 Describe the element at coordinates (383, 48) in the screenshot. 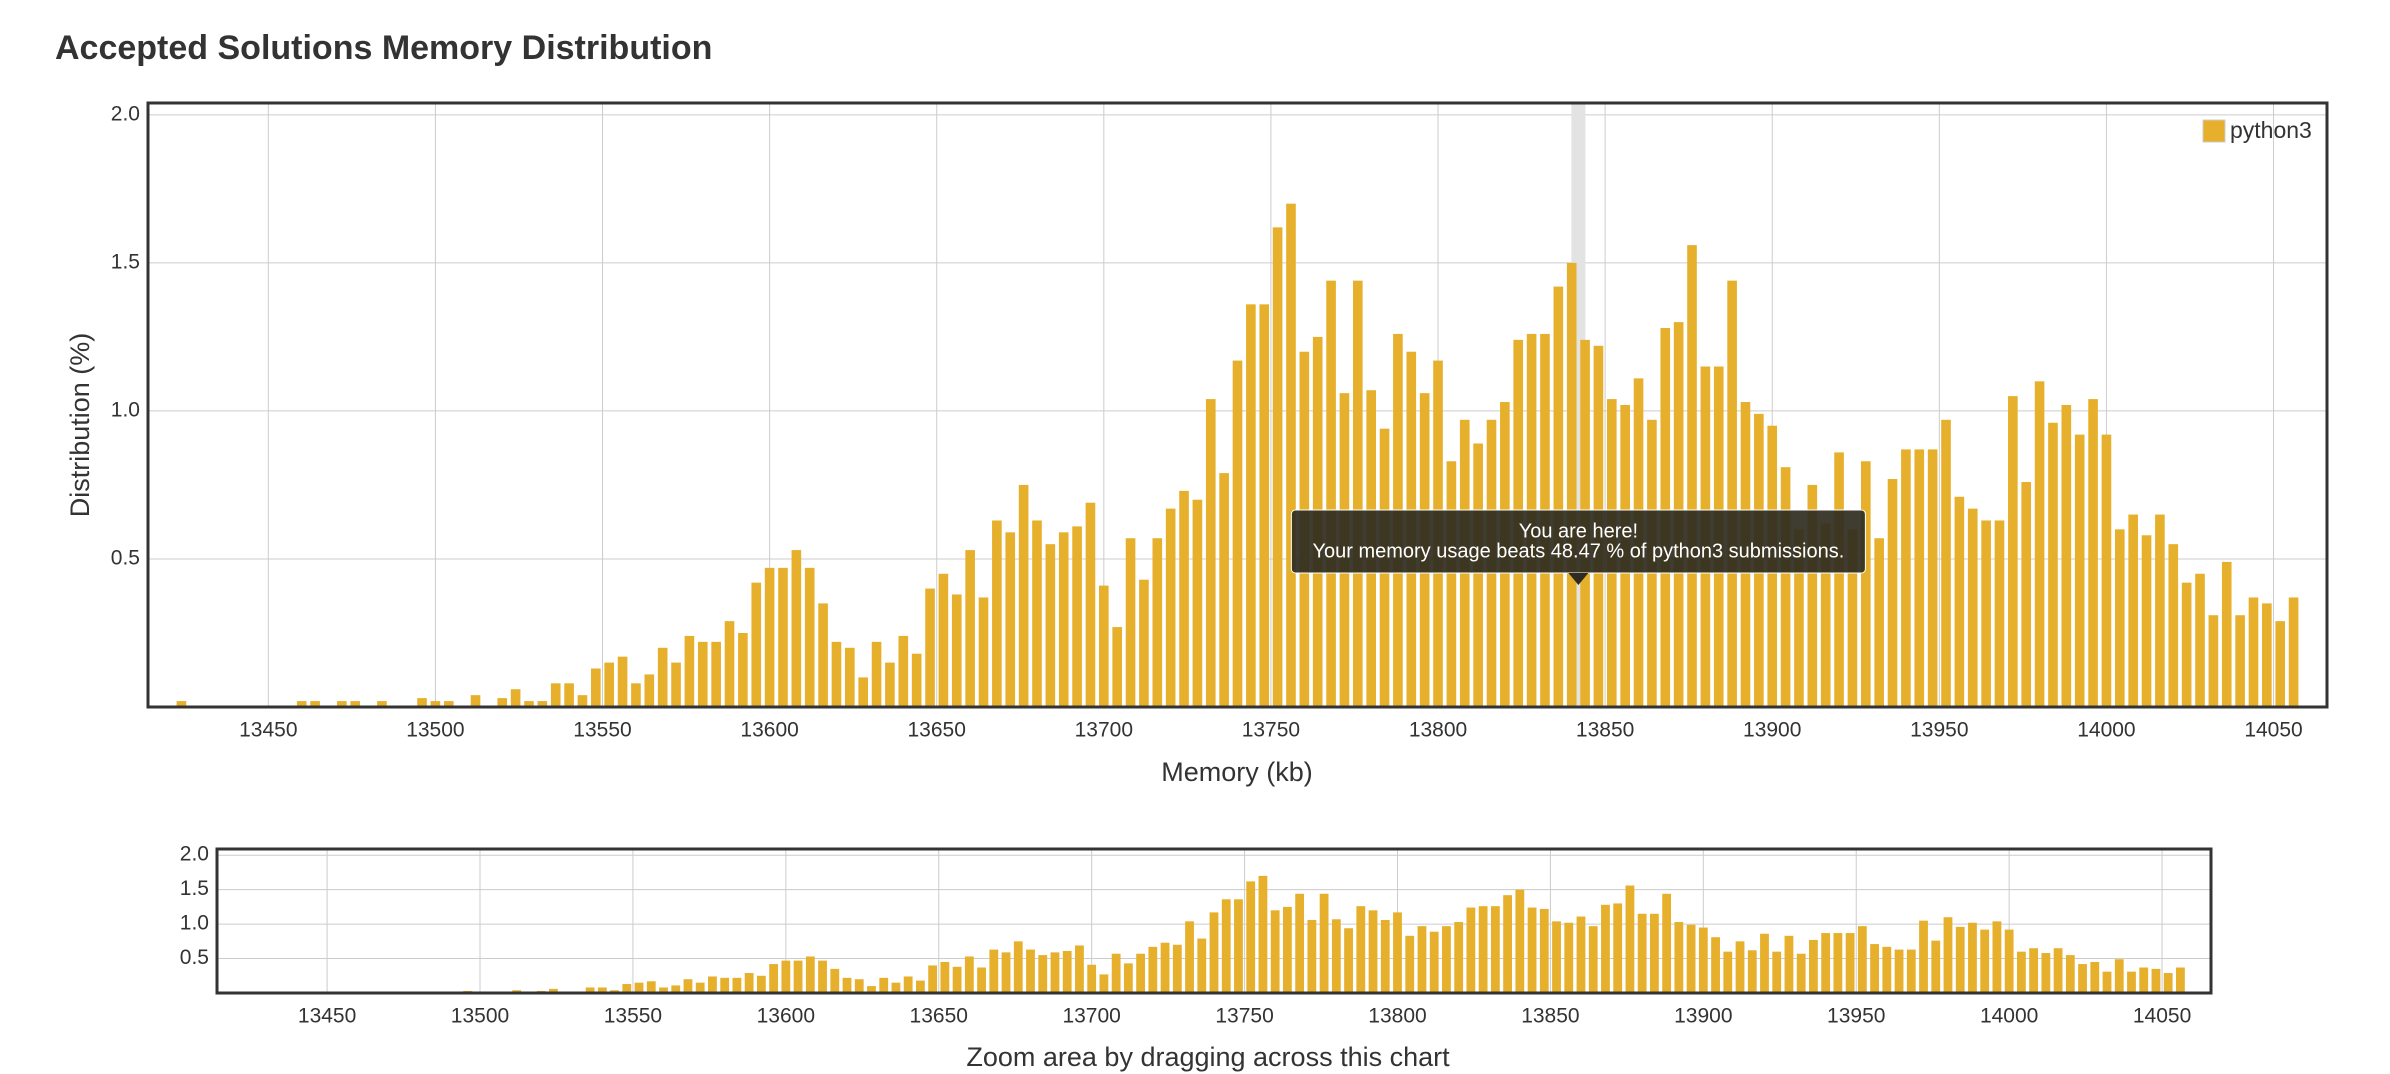

I see `chart-title: Accepted Solutions Memory Distribution` at that location.